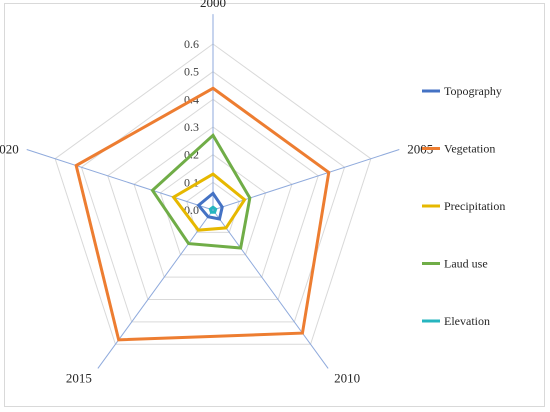 The height and width of the screenshot is (412, 550). Describe the element at coordinates (469, 149) in the screenshot. I see `legend-label: Vegetation` at that location.